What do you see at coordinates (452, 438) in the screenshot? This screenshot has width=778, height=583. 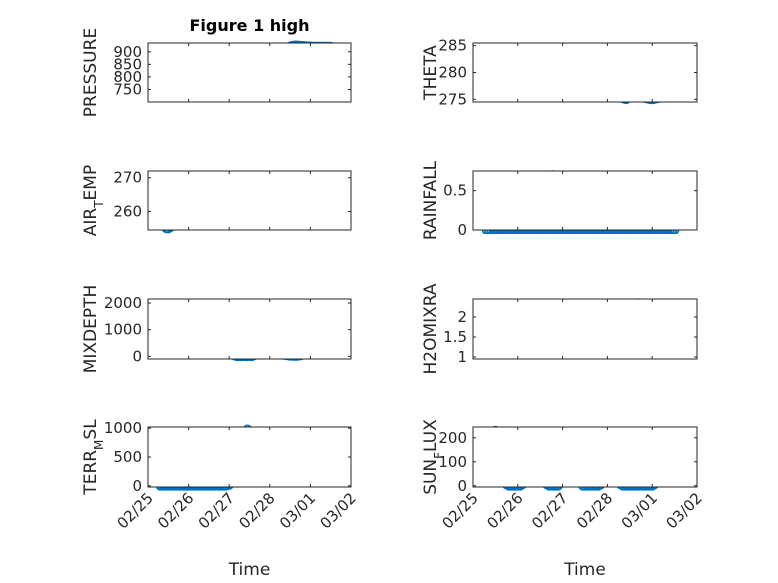 I see `y-tick-label: 200` at bounding box center [452, 438].